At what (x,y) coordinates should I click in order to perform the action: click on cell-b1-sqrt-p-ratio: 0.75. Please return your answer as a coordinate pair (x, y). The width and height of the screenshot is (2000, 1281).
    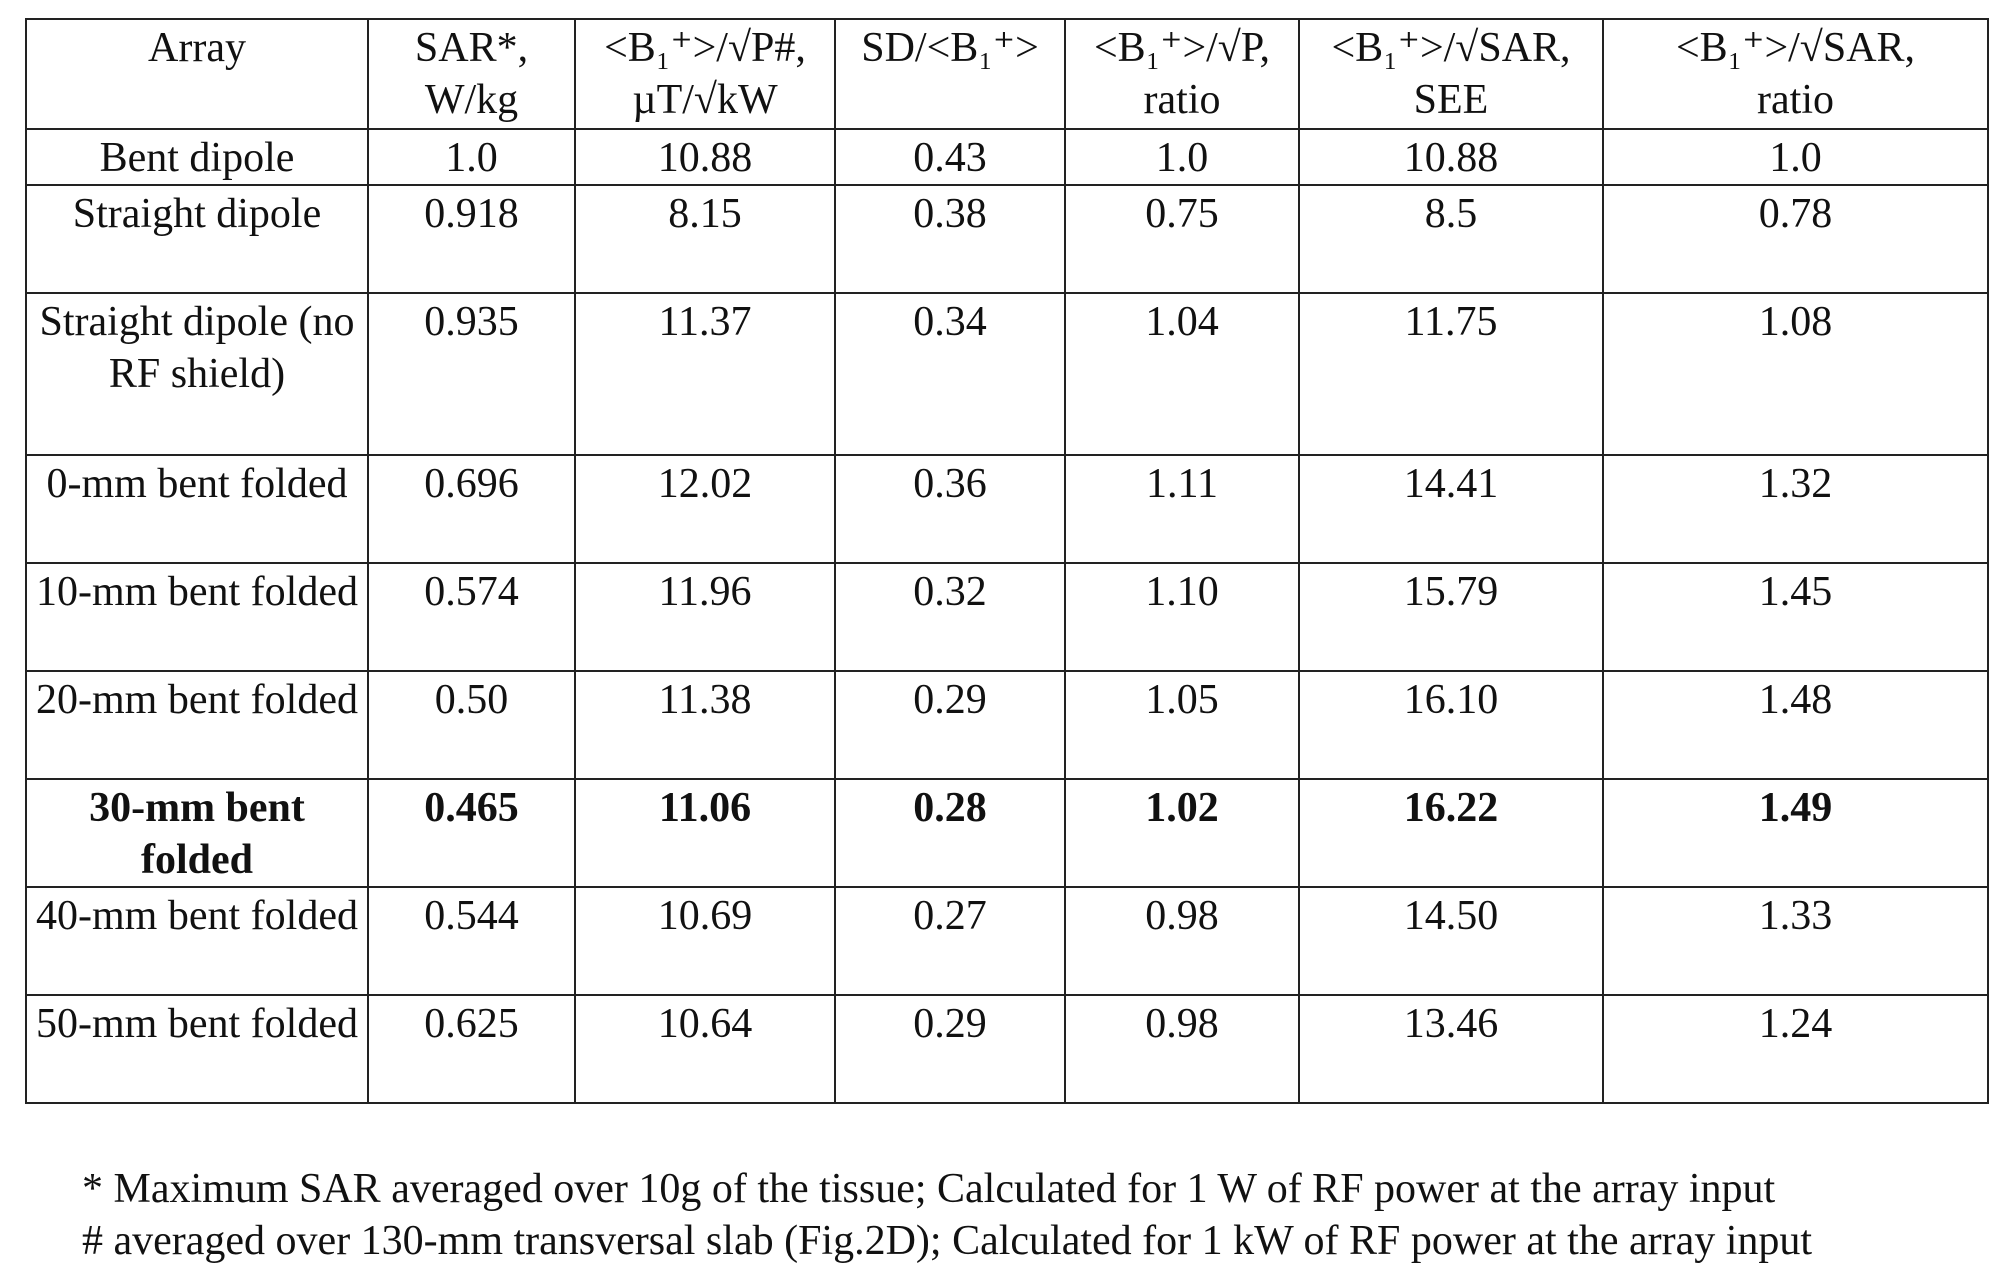
    Looking at the image, I should click on (1182, 239).